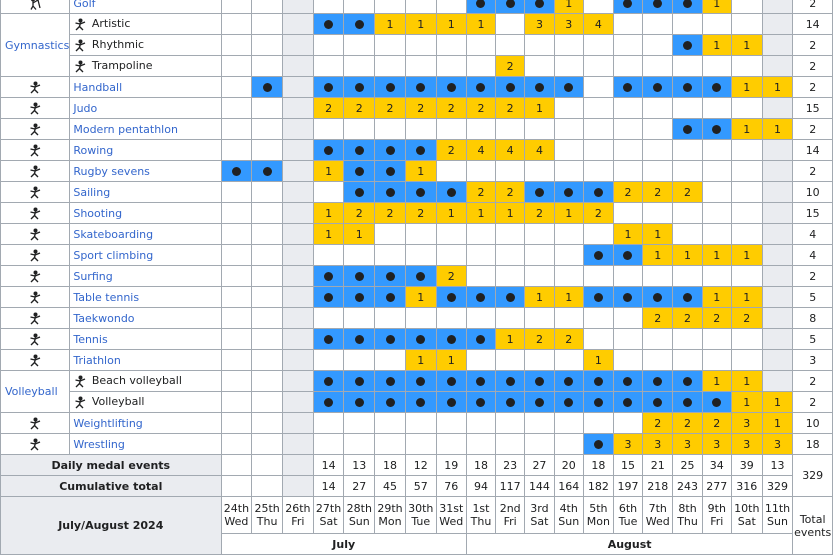 The width and height of the screenshot is (833, 558). What do you see at coordinates (35, 391) in the screenshot?
I see `sport-group-label: Volleyball` at bounding box center [35, 391].